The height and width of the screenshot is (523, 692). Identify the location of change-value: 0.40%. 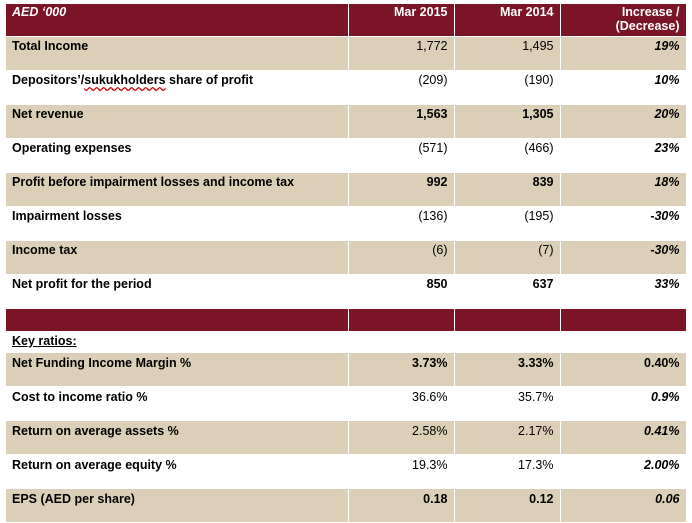
(623, 369).